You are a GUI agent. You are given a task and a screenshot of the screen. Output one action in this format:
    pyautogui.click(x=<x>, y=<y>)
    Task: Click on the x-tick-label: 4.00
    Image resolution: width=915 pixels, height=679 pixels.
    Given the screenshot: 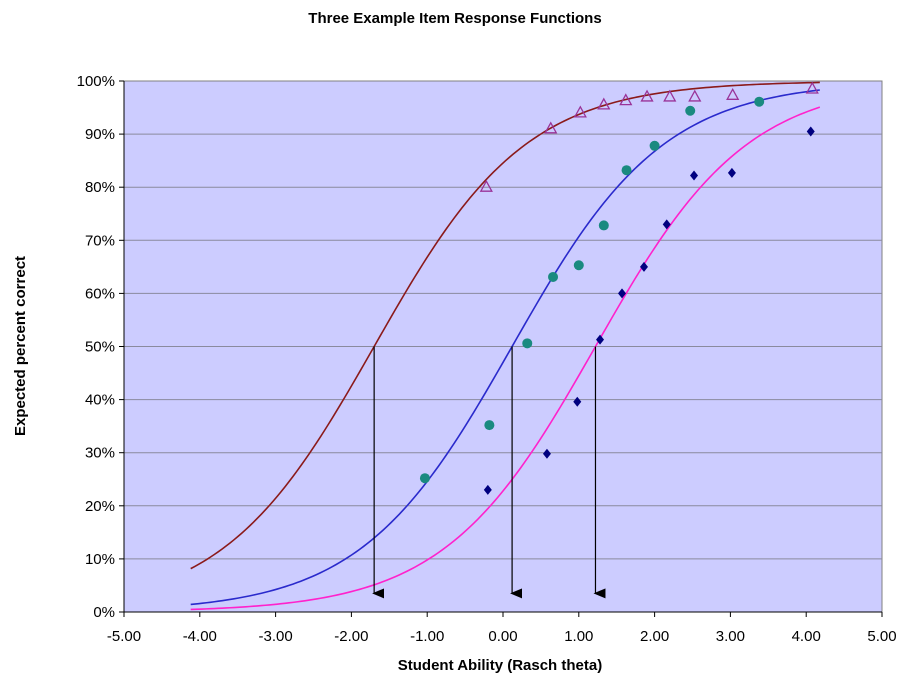 What is the action you would take?
    pyautogui.click(x=806, y=636)
    